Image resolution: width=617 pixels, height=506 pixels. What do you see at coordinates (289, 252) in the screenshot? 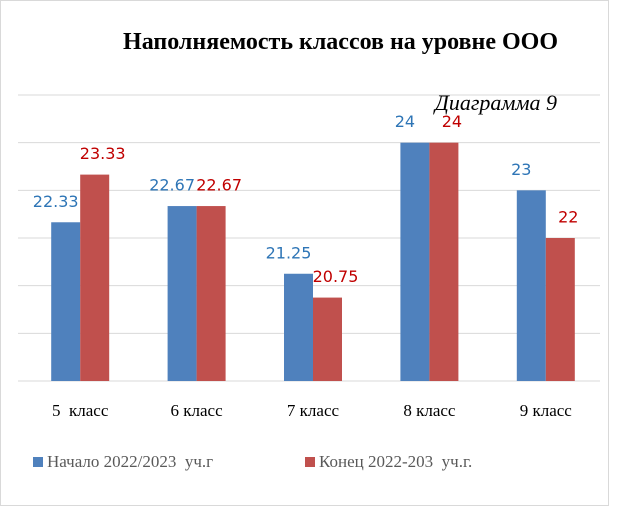
I see `data-label: 21.25` at bounding box center [289, 252].